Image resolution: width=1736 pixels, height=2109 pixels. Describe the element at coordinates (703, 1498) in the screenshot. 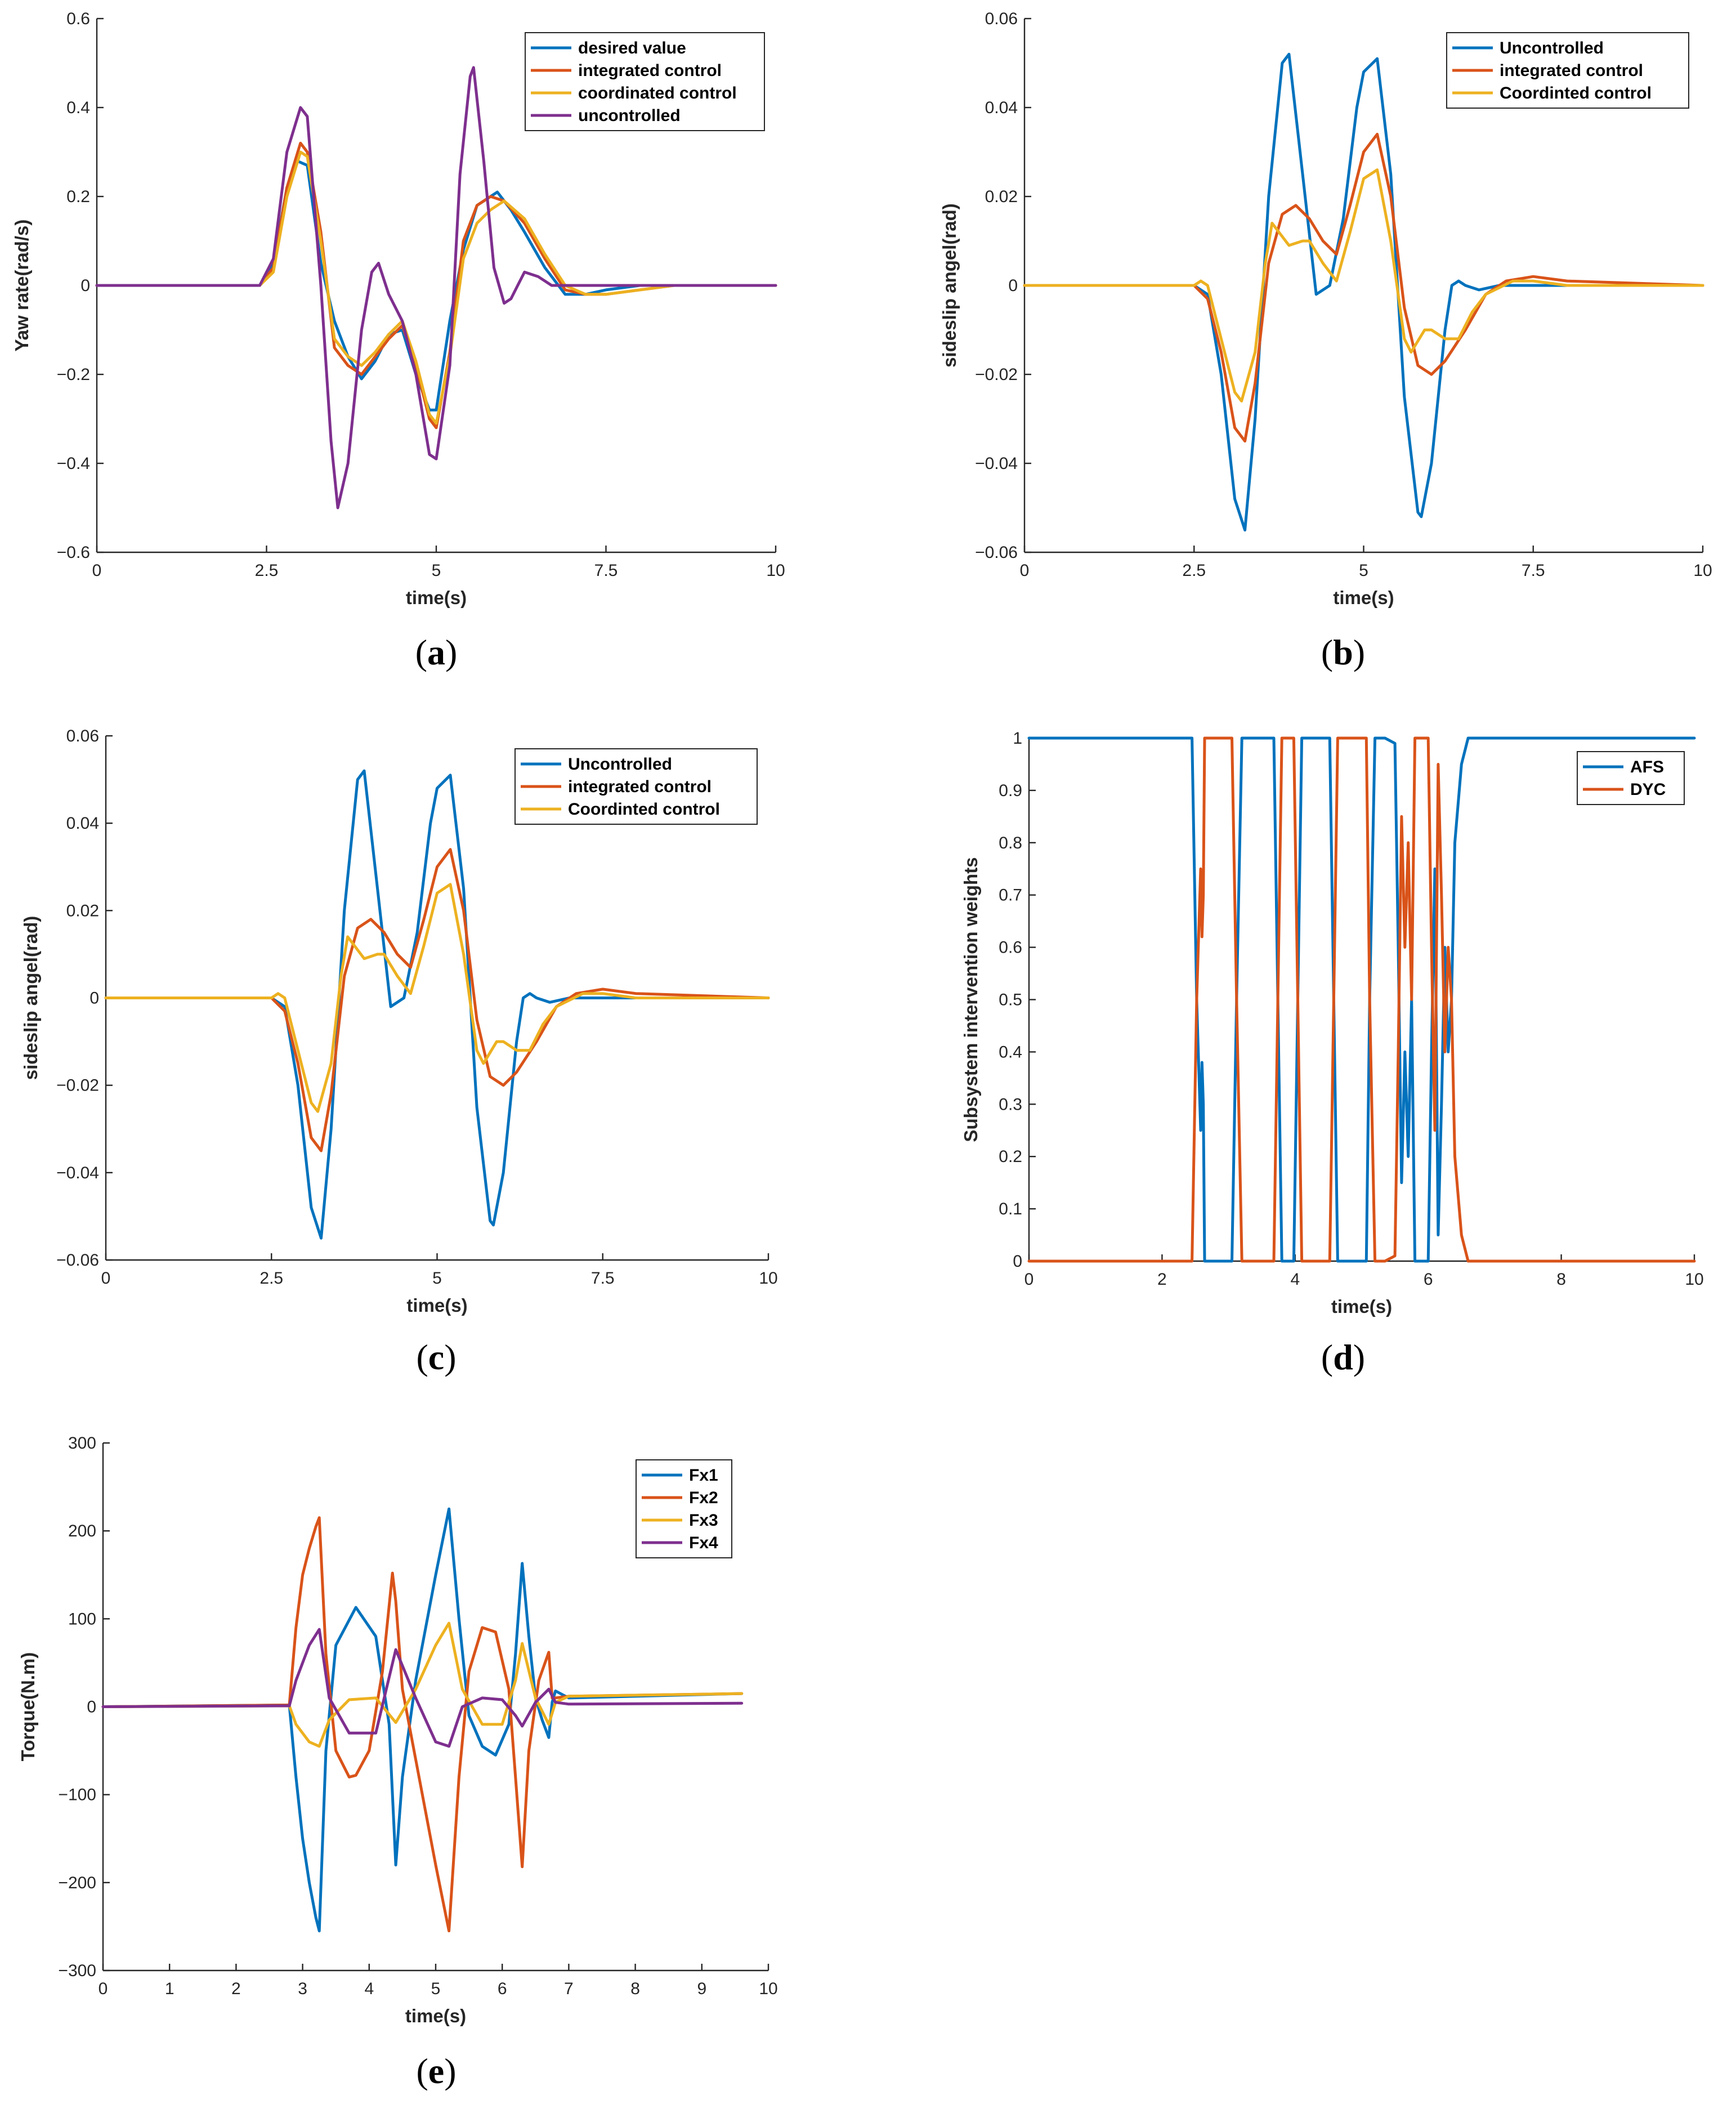

I see `legend-label: Fx2` at that location.